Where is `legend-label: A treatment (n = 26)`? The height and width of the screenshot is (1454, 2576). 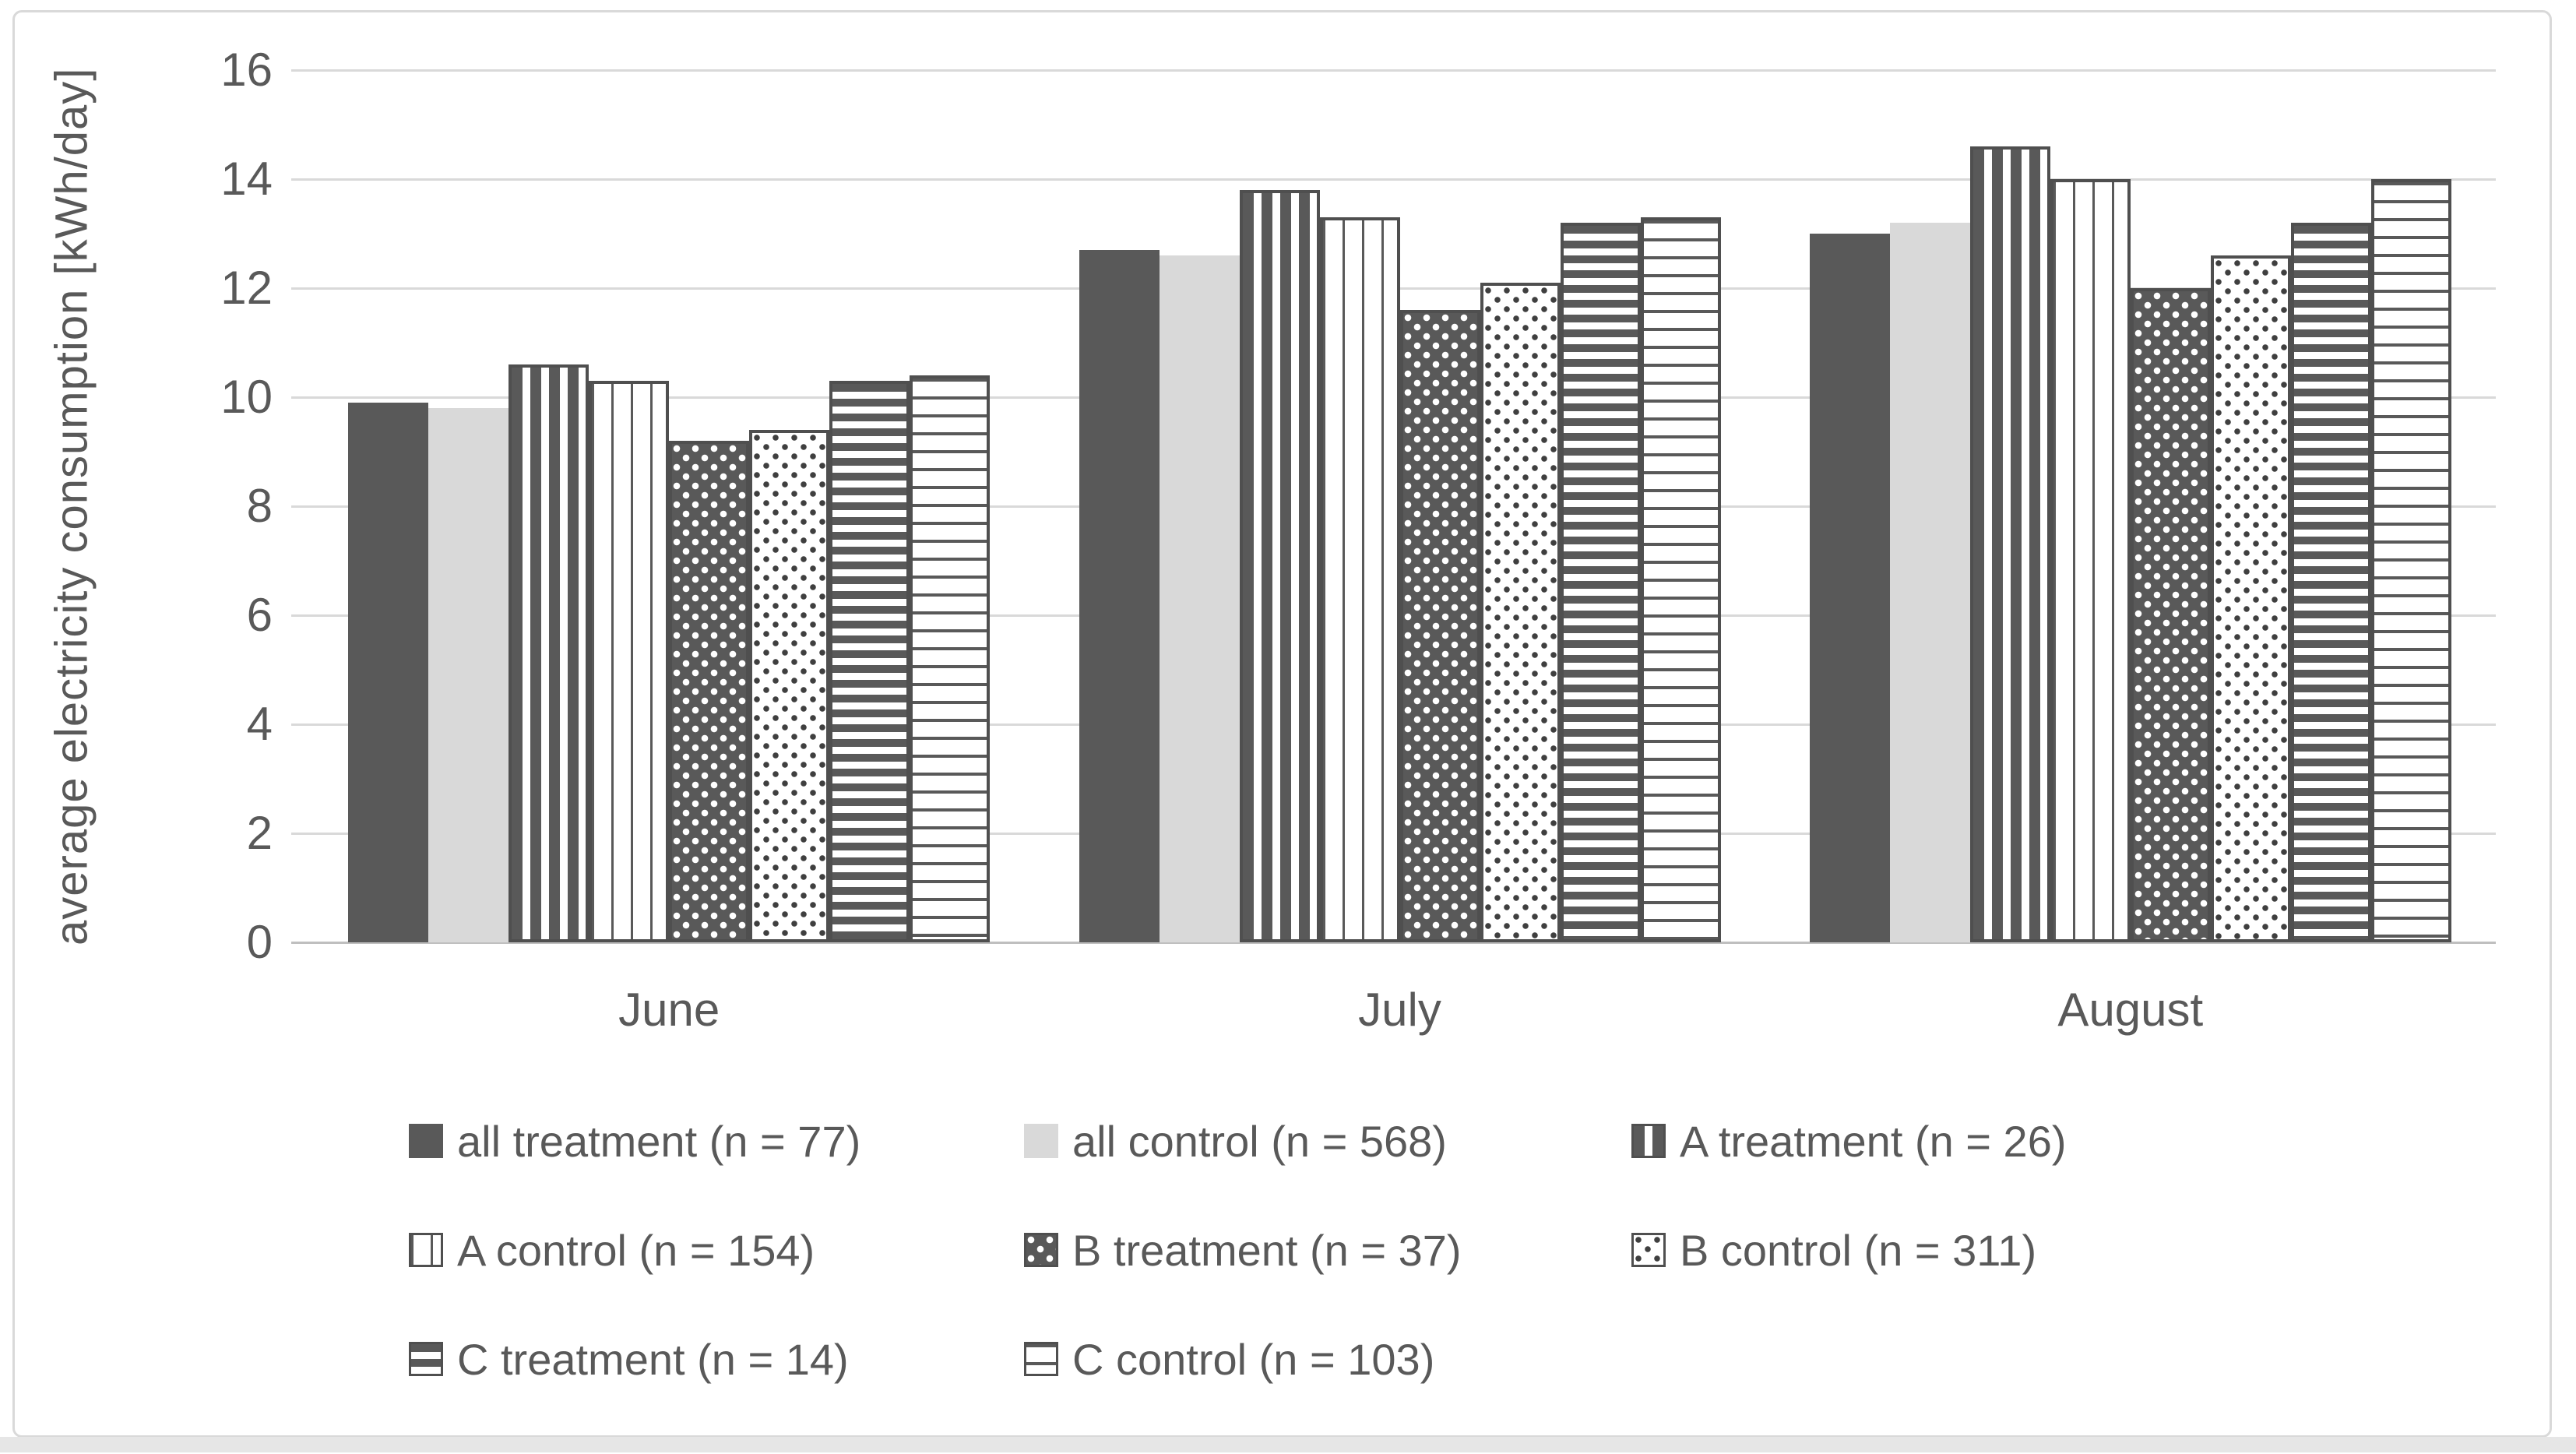
legend-label: A treatment (n = 26) is located at coordinates (1873, 1141).